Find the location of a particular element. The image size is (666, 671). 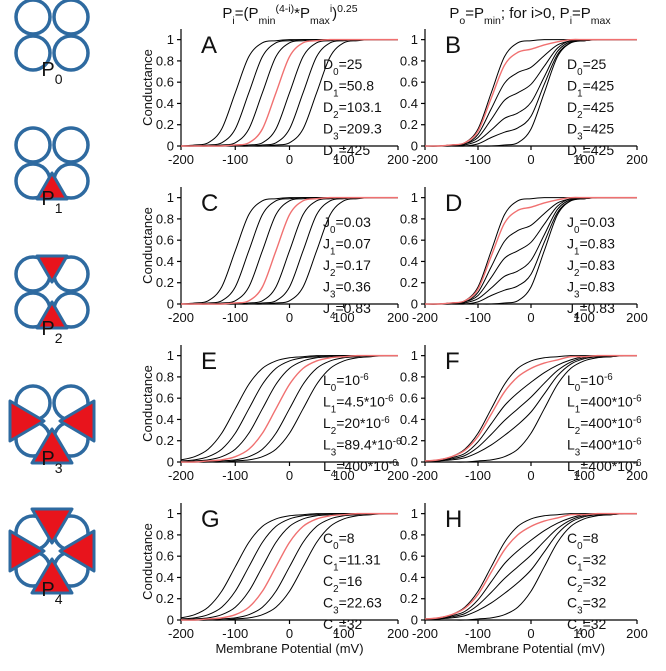

structure-label-run: 4 is located at coordinates (59, 599).